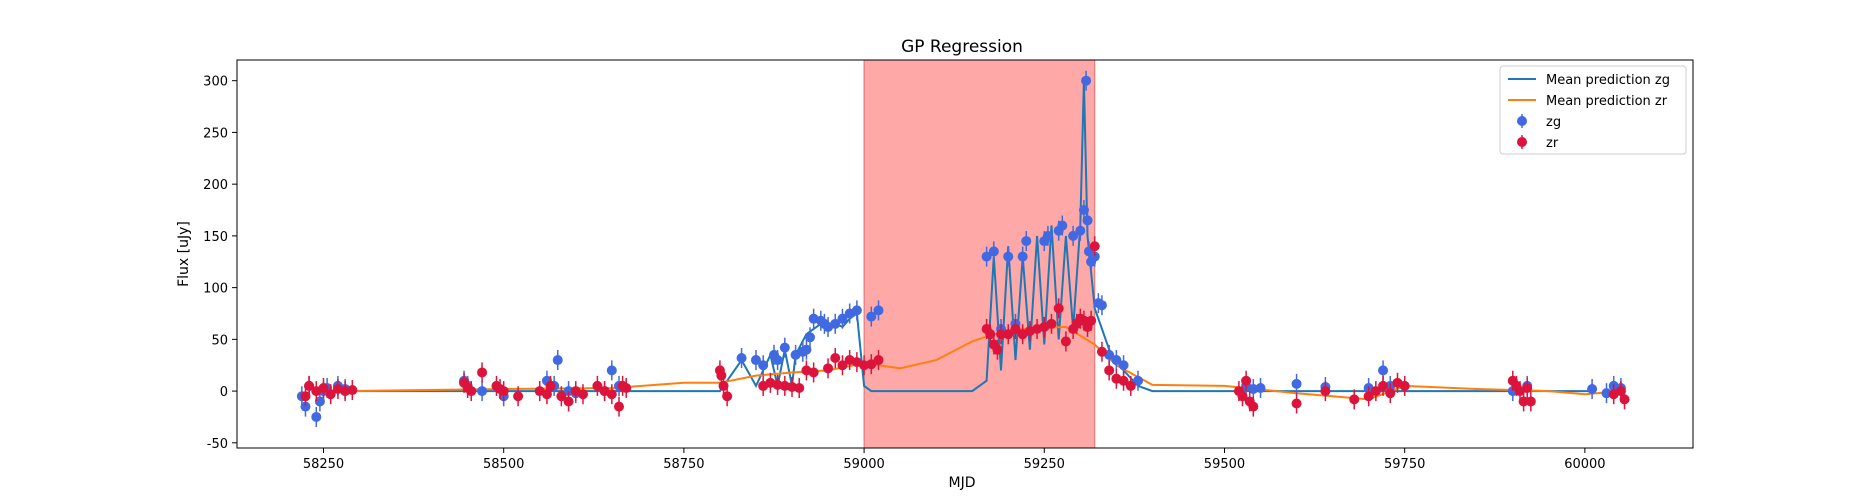  I want to click on legend: Mean prediction zg Mean prediction zr zg zr, so click(1593, 110).